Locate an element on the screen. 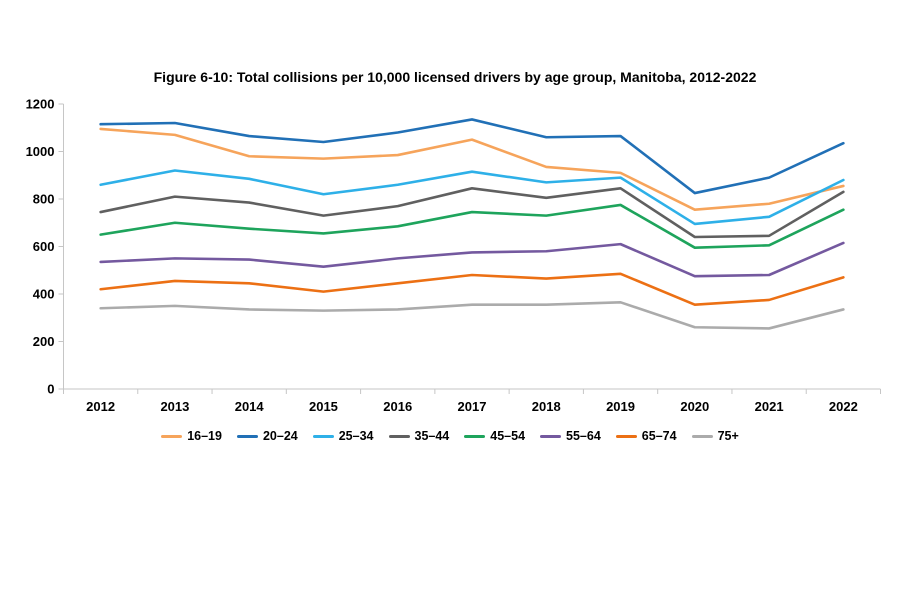 This screenshot has height=600, width=900. legend-item-45-54: 45–54 is located at coordinates (494, 436).